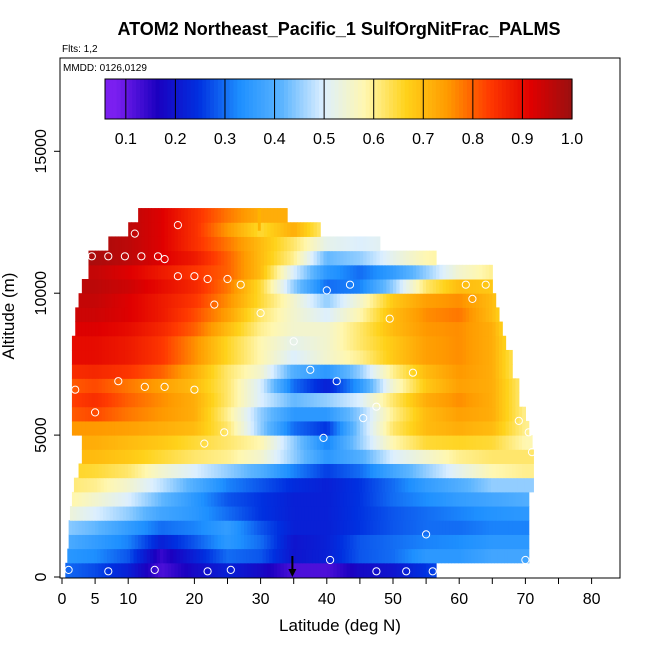 This screenshot has height=650, width=650. What do you see at coordinates (267, 99) in the screenshot?
I see `colorbar-segment` at bounding box center [267, 99].